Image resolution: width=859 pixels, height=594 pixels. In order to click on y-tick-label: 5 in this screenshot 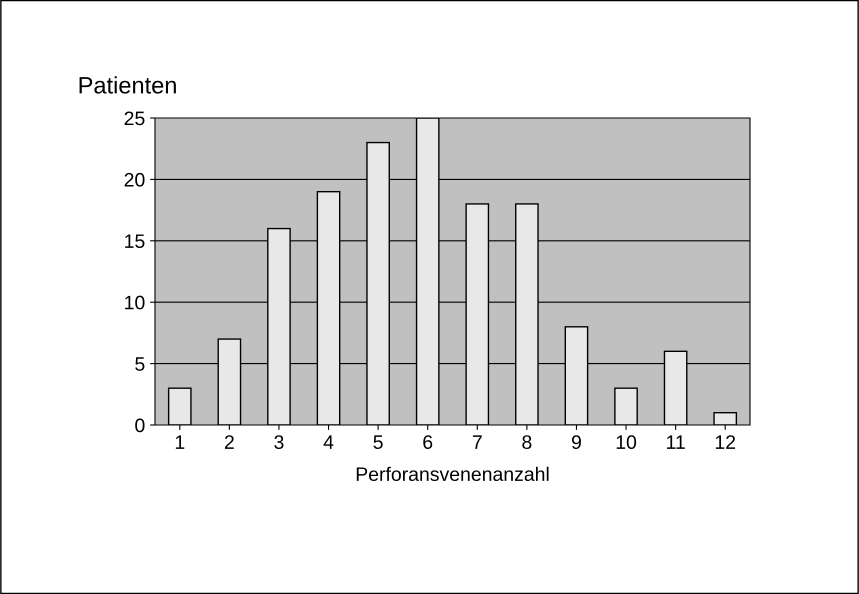, I will do `click(139, 364)`.